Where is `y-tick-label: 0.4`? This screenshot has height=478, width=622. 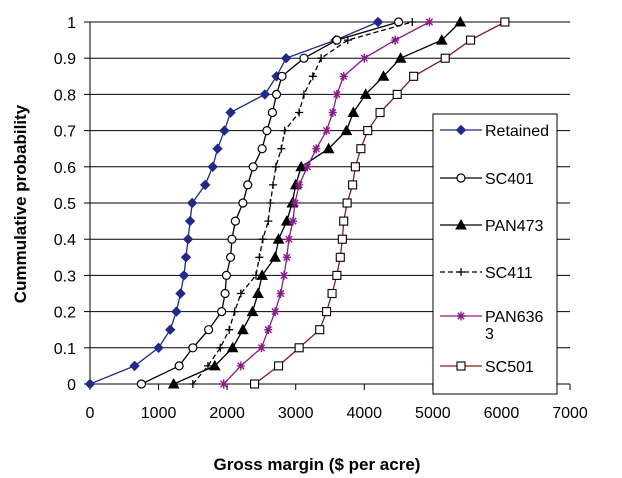
y-tick-label: 0.4 is located at coordinates (65, 240).